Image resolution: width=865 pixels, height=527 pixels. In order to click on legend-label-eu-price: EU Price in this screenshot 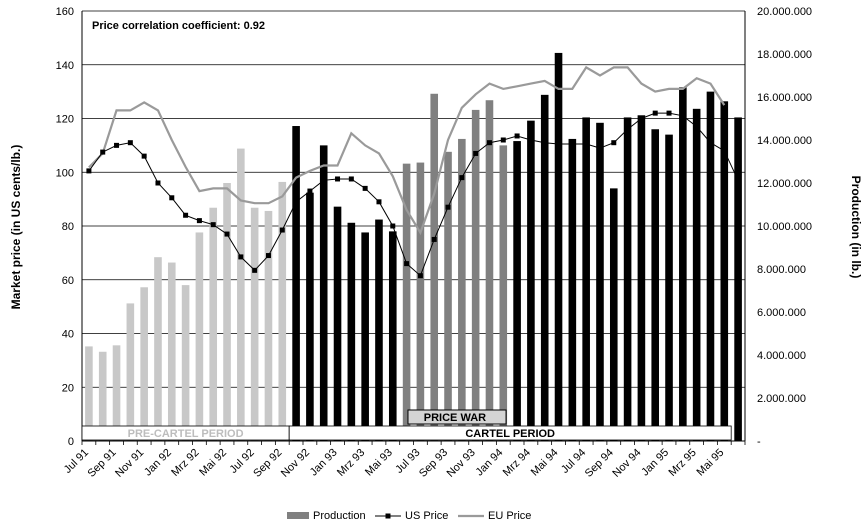, I will do `click(509, 516)`.